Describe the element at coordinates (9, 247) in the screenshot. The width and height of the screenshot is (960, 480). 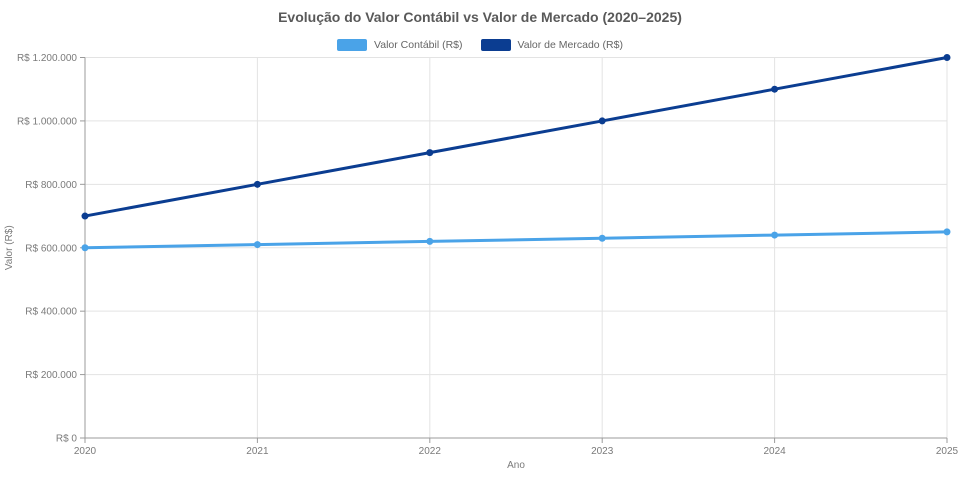
I see `y-axis-title: Valor (R$)` at that location.